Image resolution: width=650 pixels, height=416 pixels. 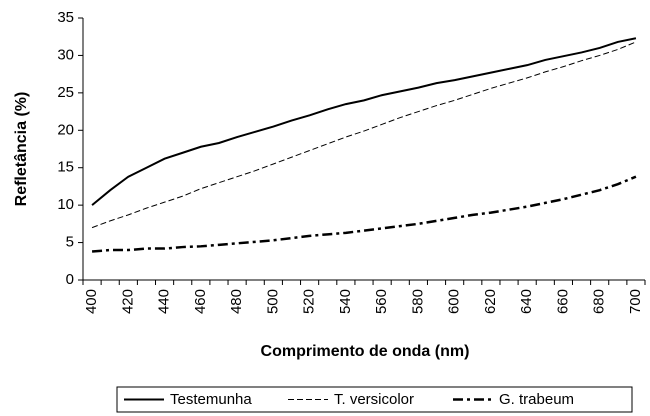 I want to click on x-tick-label: 460, so click(x=200, y=301).